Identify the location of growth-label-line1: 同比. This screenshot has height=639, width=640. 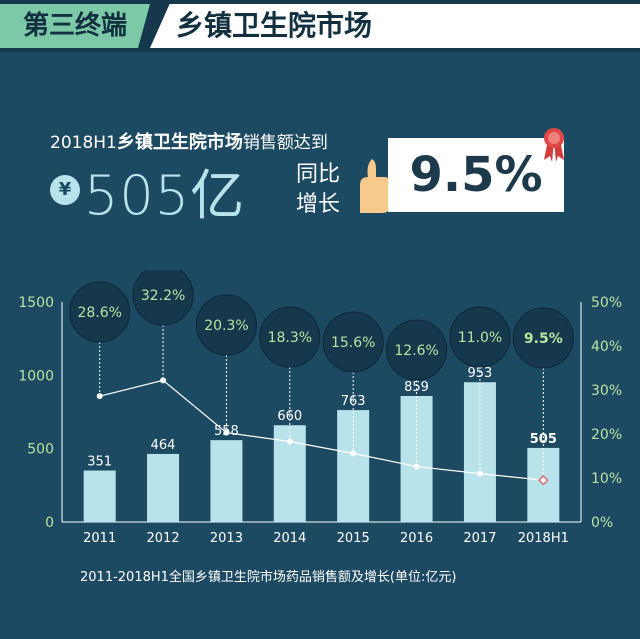
(318, 174).